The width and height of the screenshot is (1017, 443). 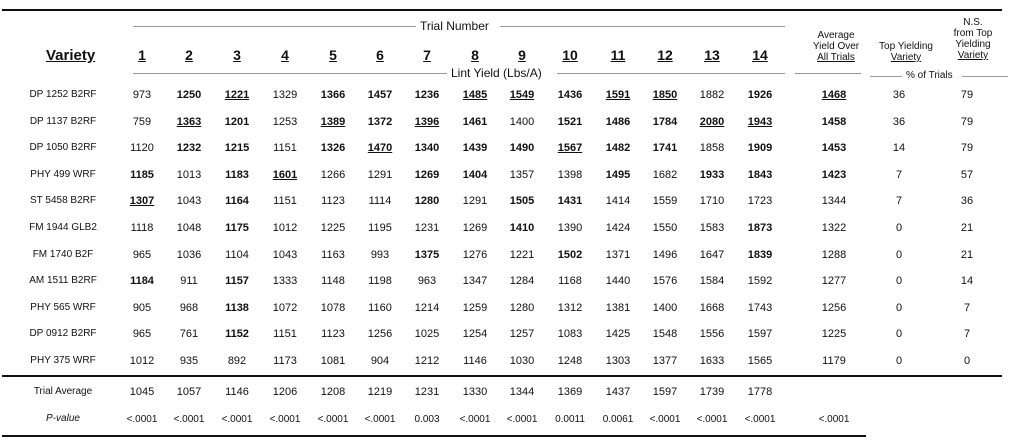 What do you see at coordinates (142, 95) in the screenshot?
I see `yield-cell: 973` at bounding box center [142, 95].